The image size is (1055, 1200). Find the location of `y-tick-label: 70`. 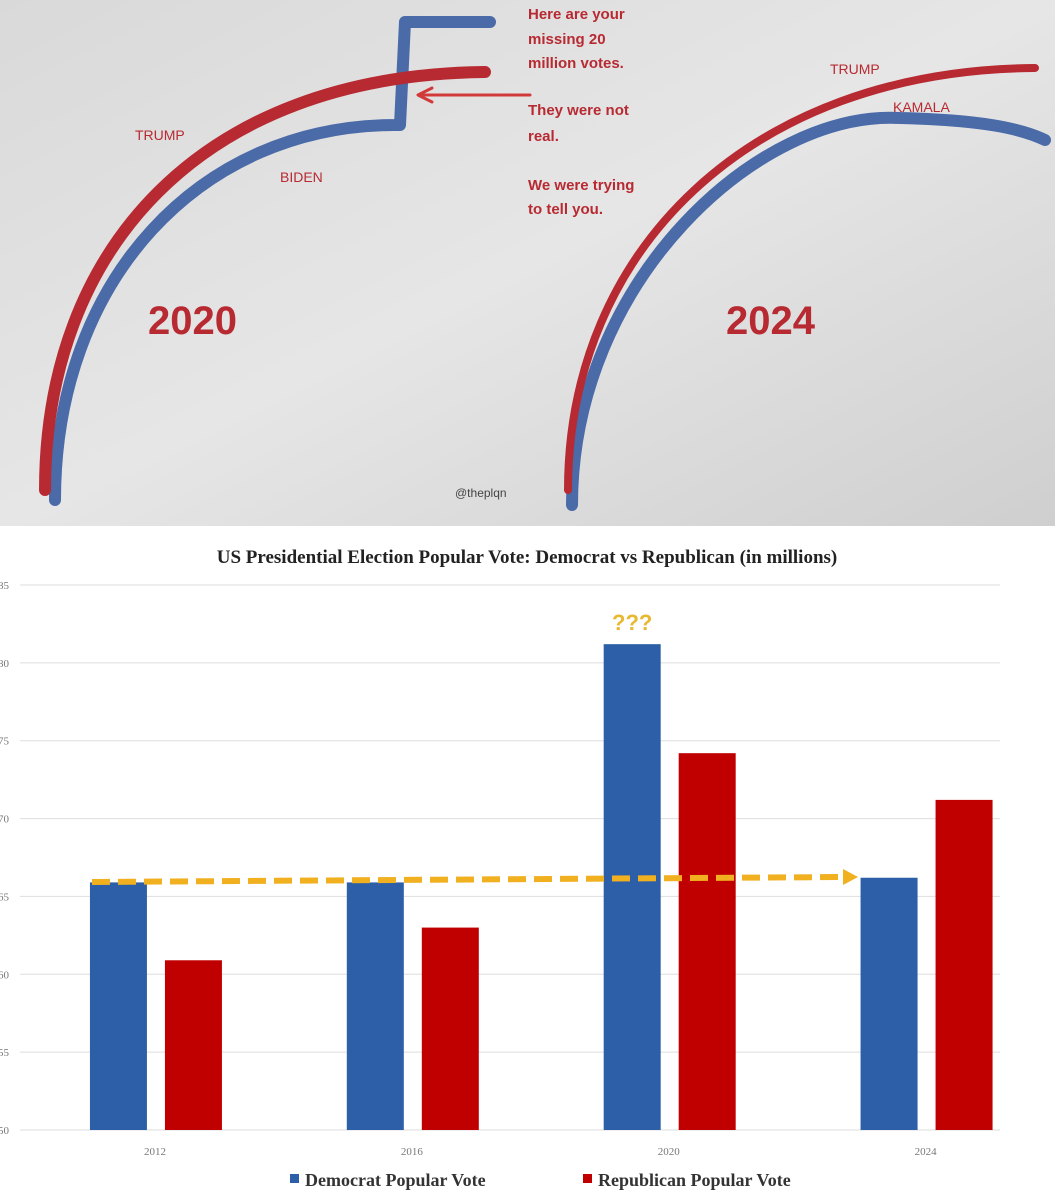

y-tick-label: 70 is located at coordinates (5, 820).